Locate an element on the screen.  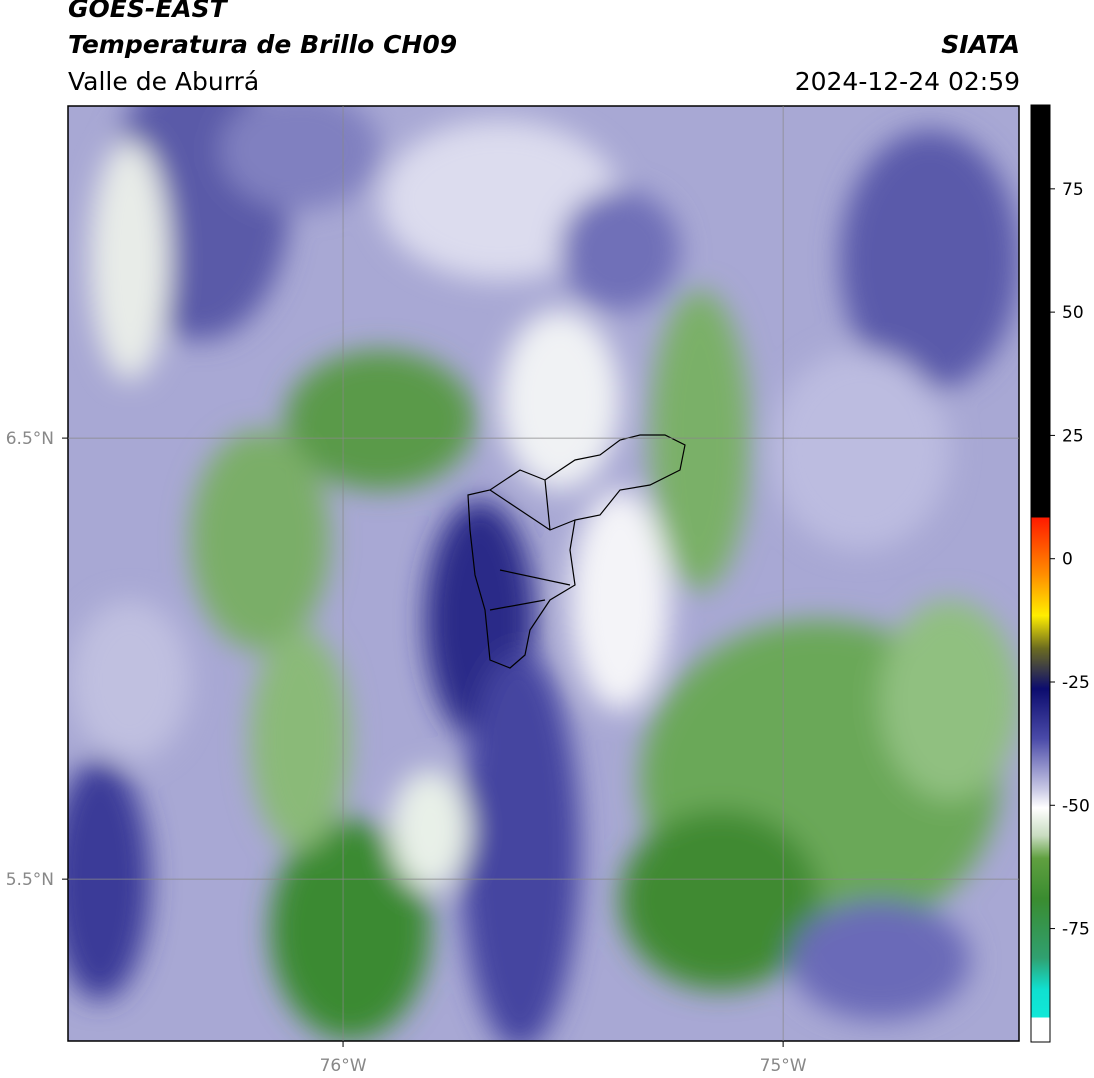
subtitle: Temperatura de Brillo CH09 is located at coordinates (263, 44).